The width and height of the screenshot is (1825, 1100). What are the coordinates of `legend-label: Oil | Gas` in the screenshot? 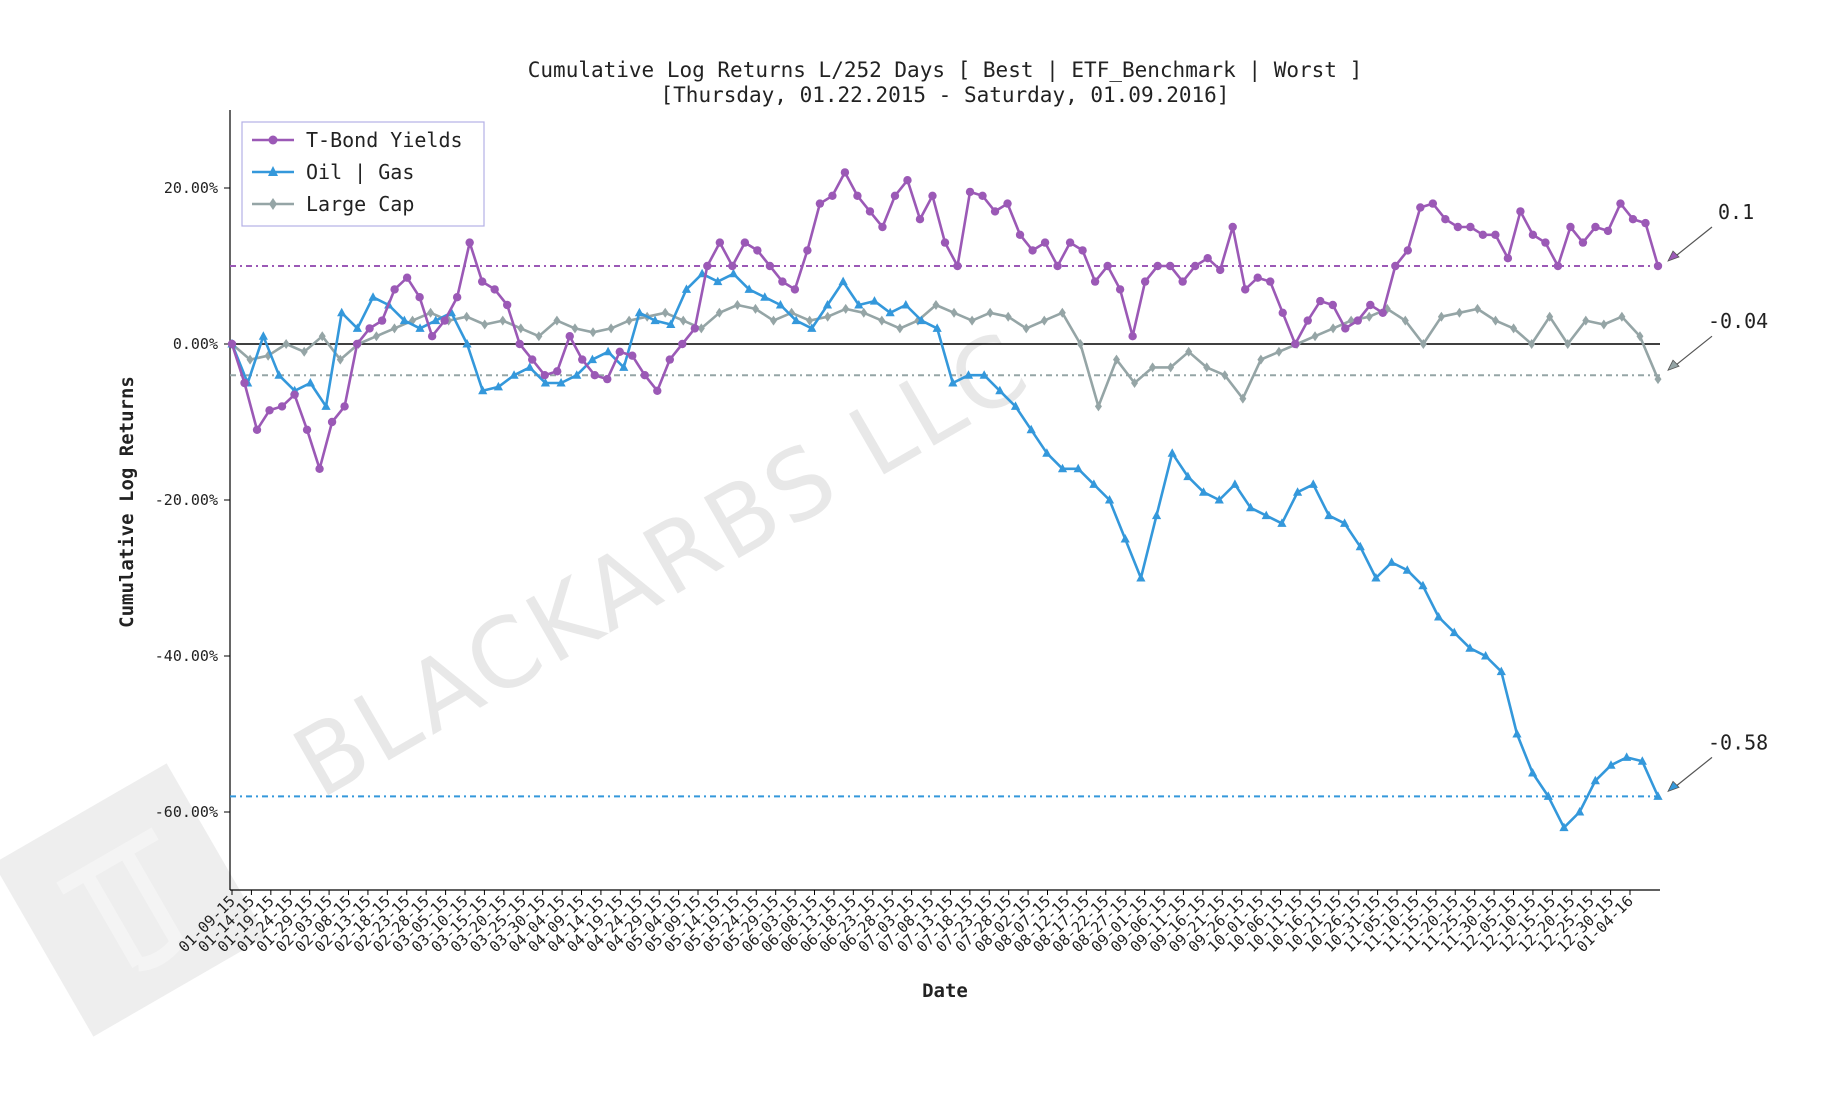 It's located at (360, 172).